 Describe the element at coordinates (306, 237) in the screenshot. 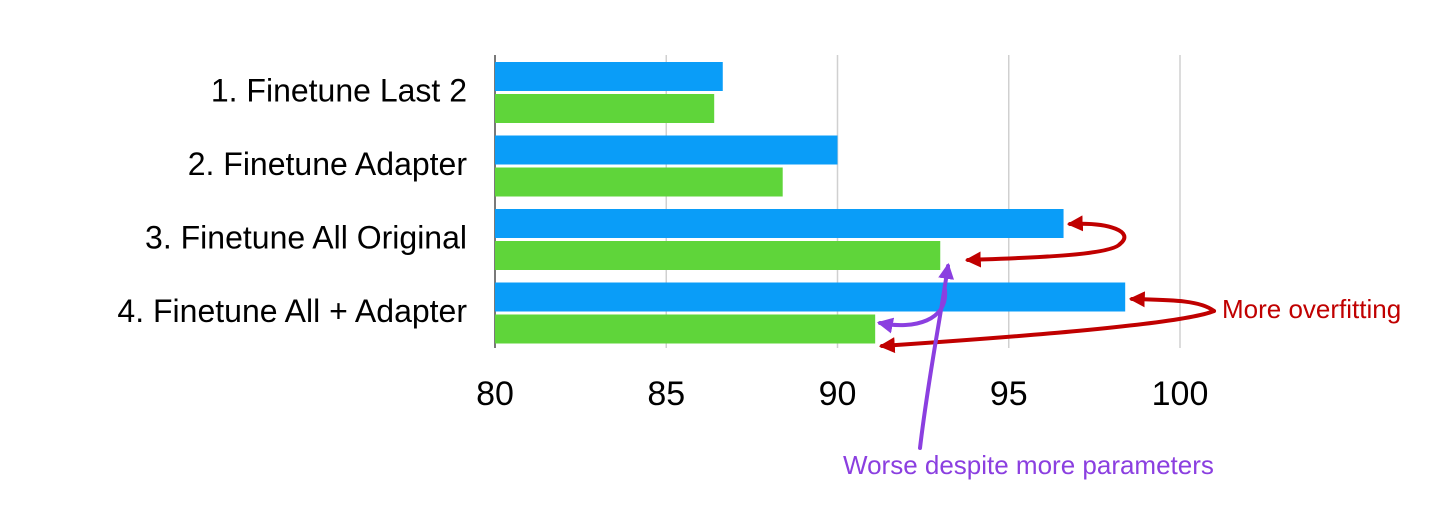

I see `y-tick-label: 3. Finetune All Original` at that location.